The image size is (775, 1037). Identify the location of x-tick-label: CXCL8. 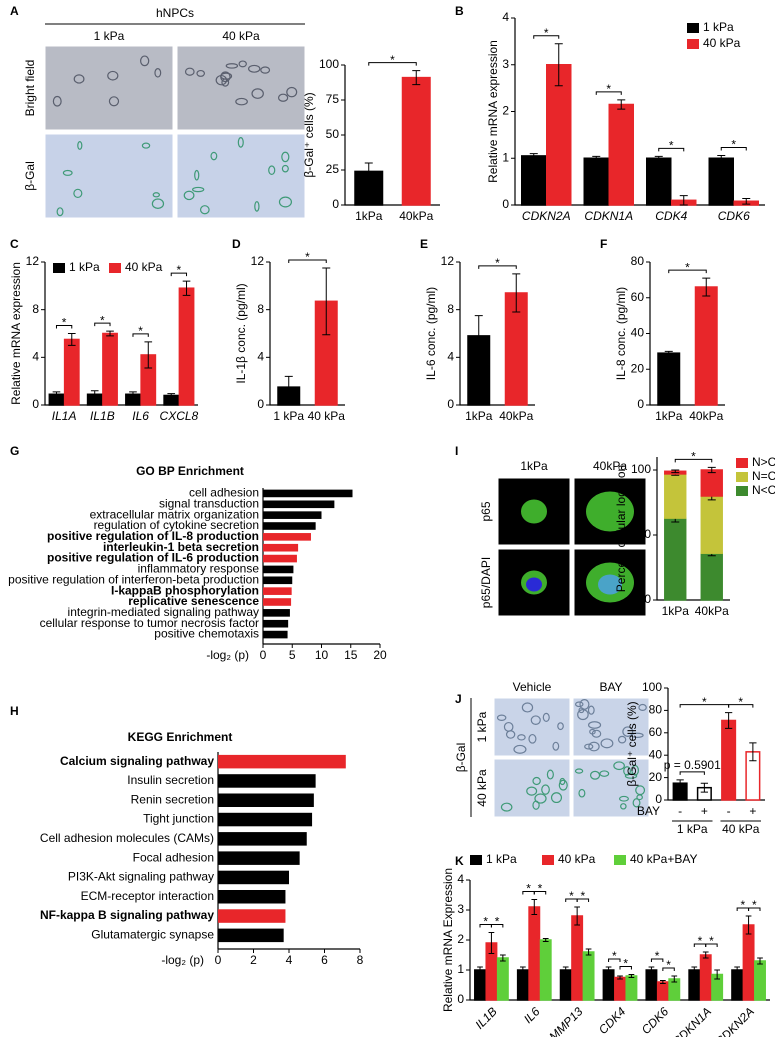
(179, 416).